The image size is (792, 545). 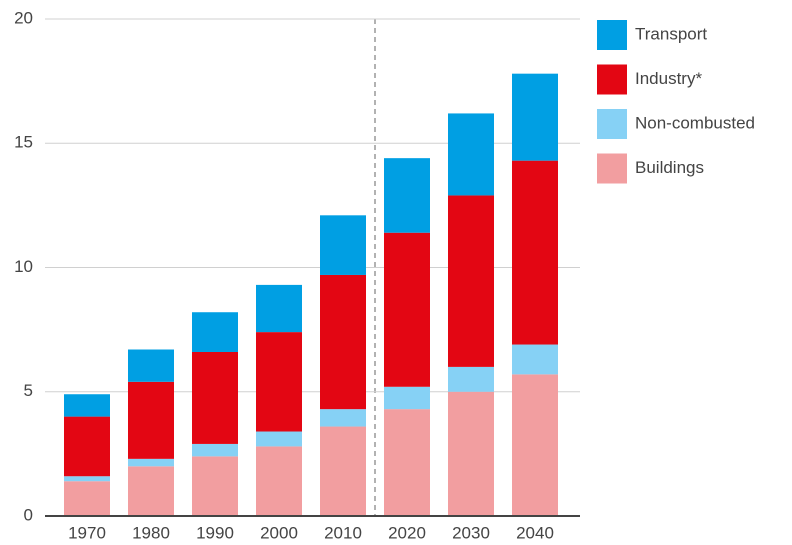 What do you see at coordinates (695, 122) in the screenshot?
I see `legend-label: Non-combusted` at bounding box center [695, 122].